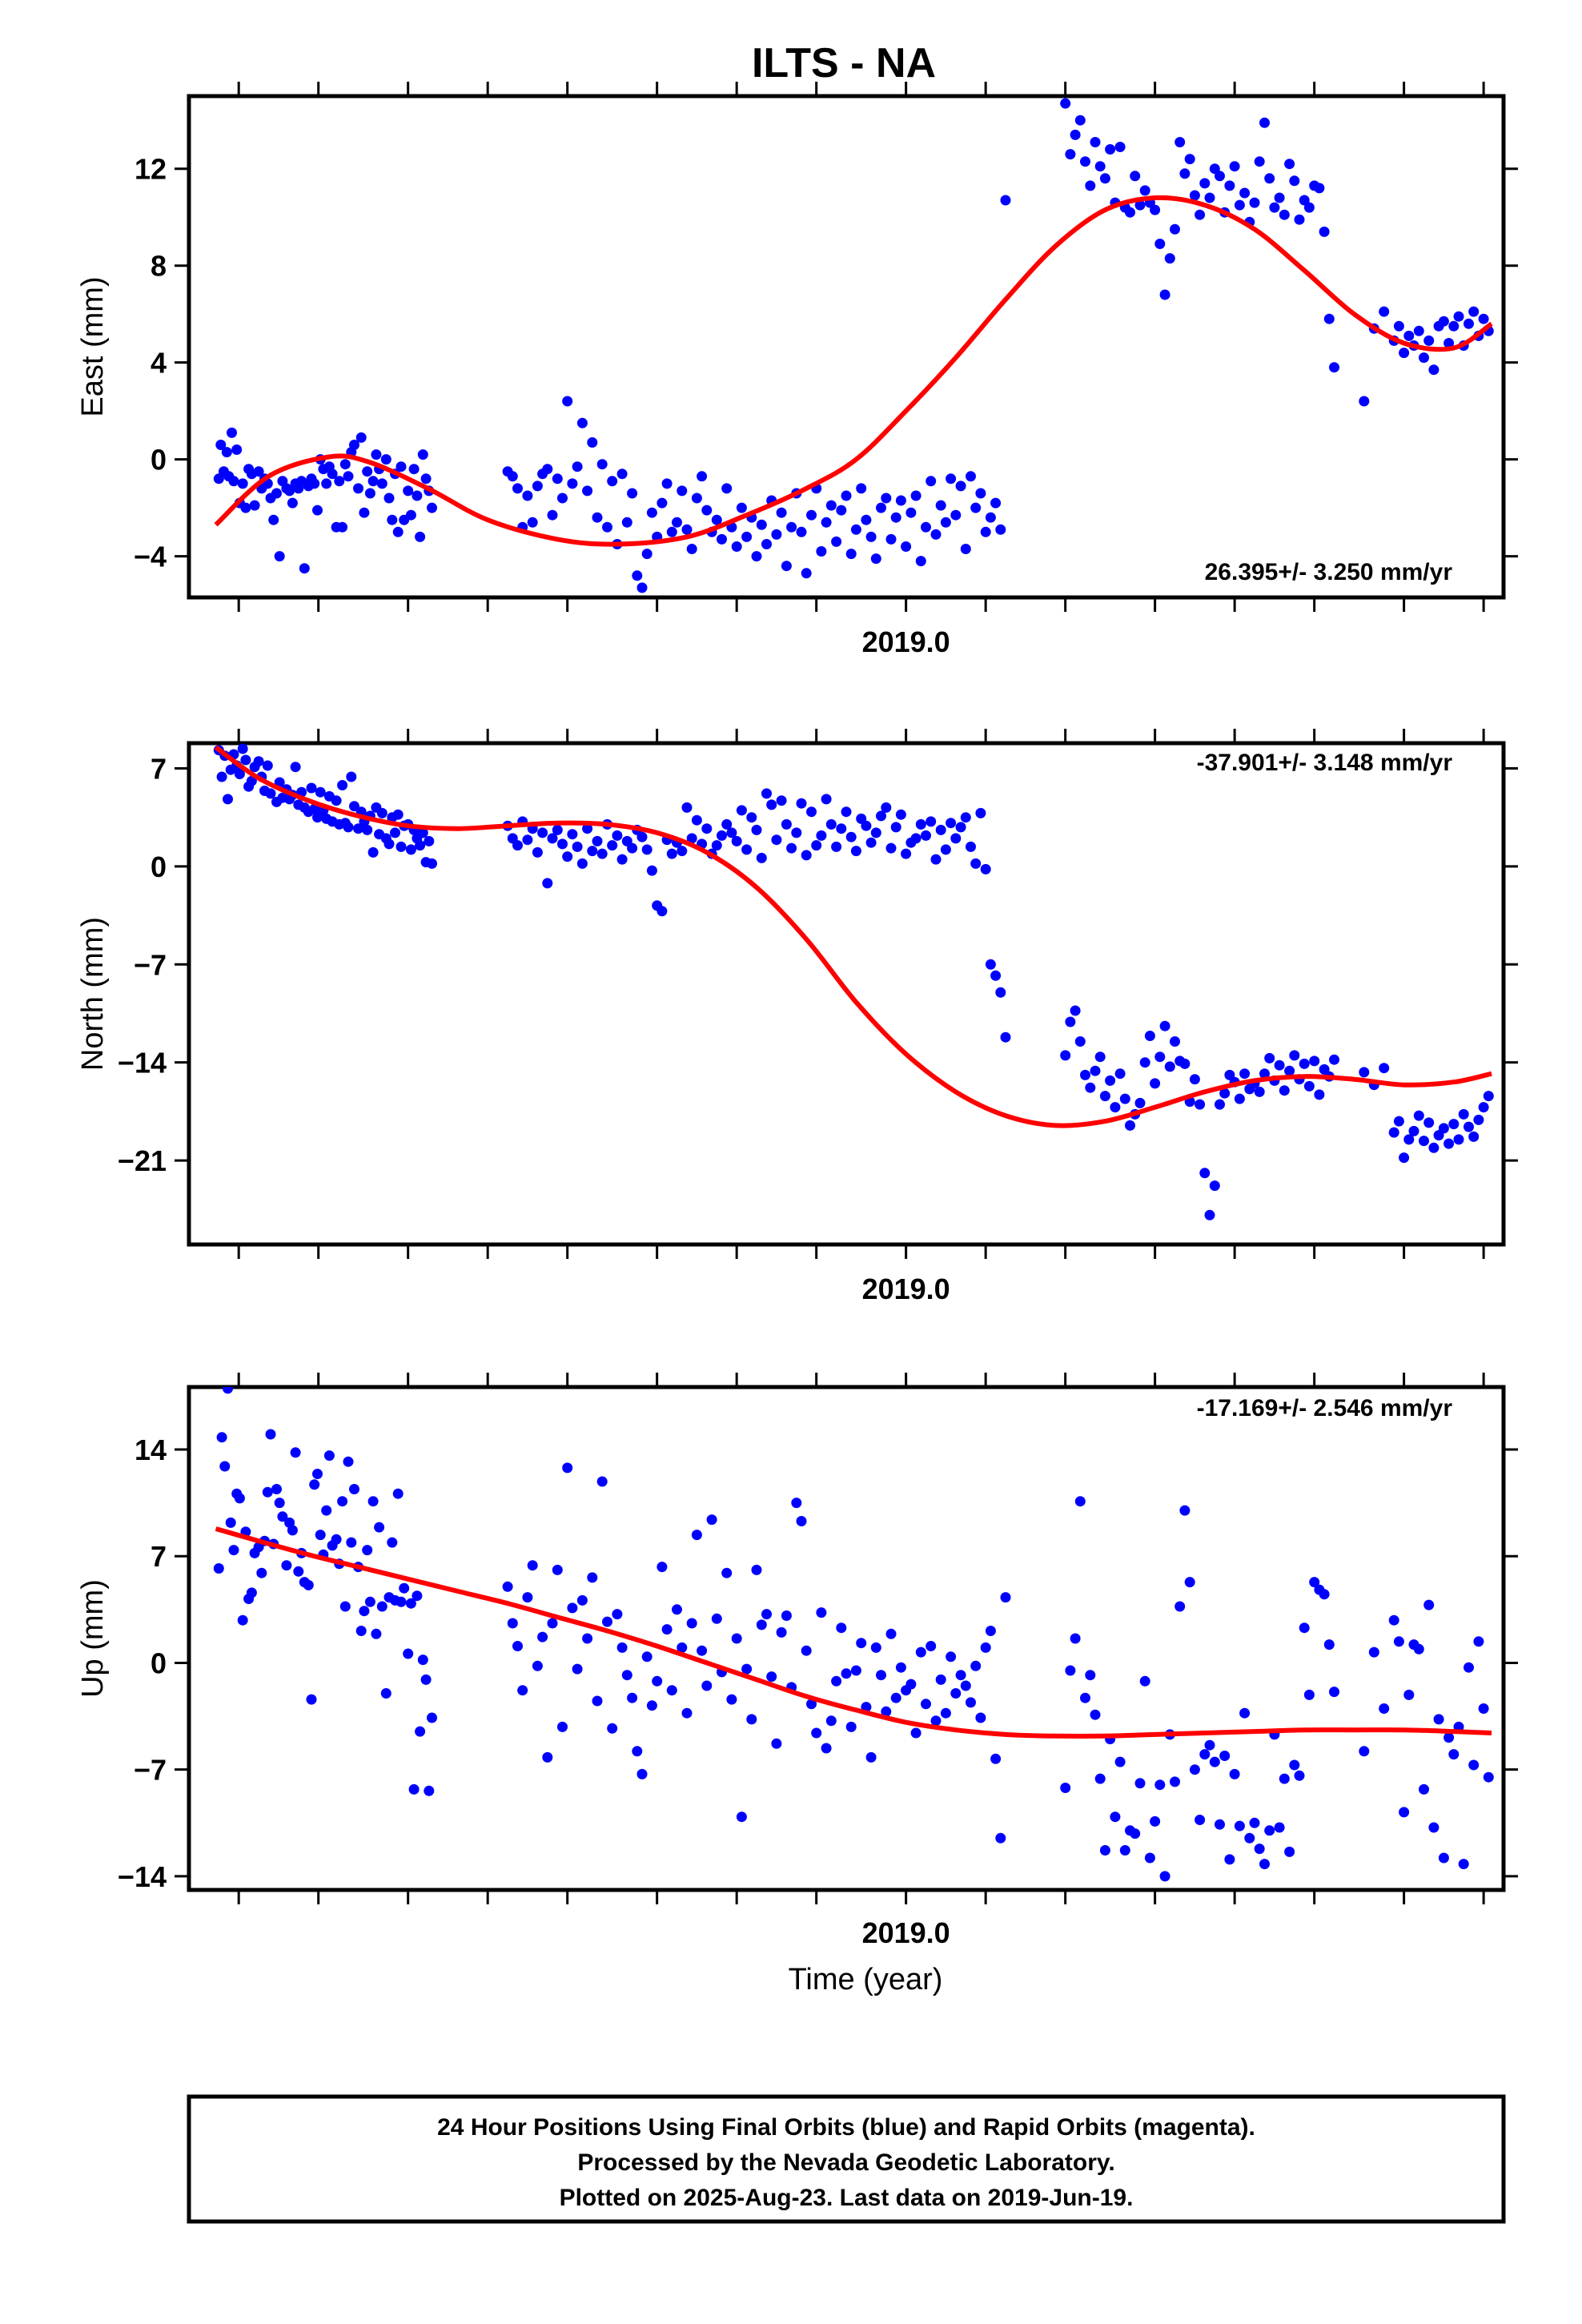  What do you see at coordinates (159, 1556) in the screenshot?
I see `y-tick-label: 7` at bounding box center [159, 1556].